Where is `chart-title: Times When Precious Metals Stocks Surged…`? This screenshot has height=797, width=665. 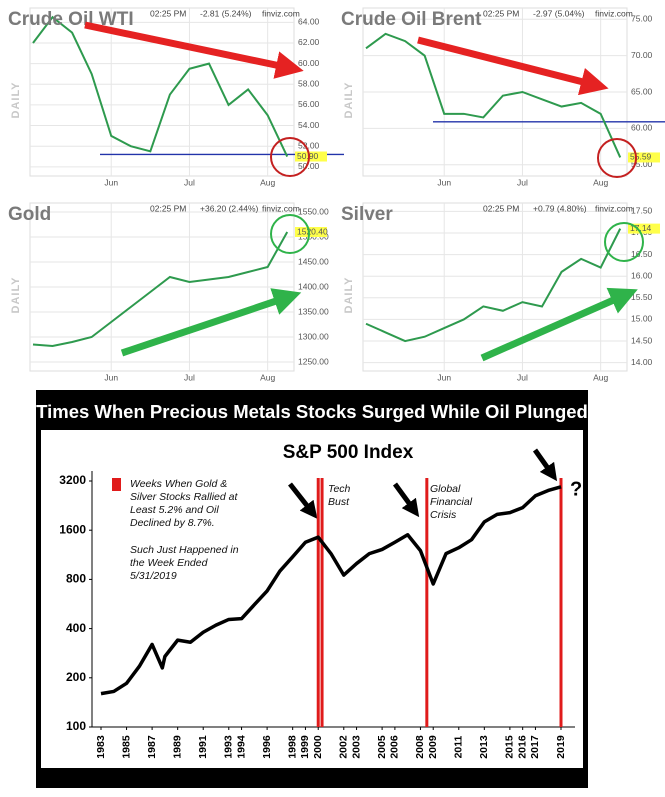 chart-title: Times When Precious Metals Stocks Surged… is located at coordinates (312, 411).